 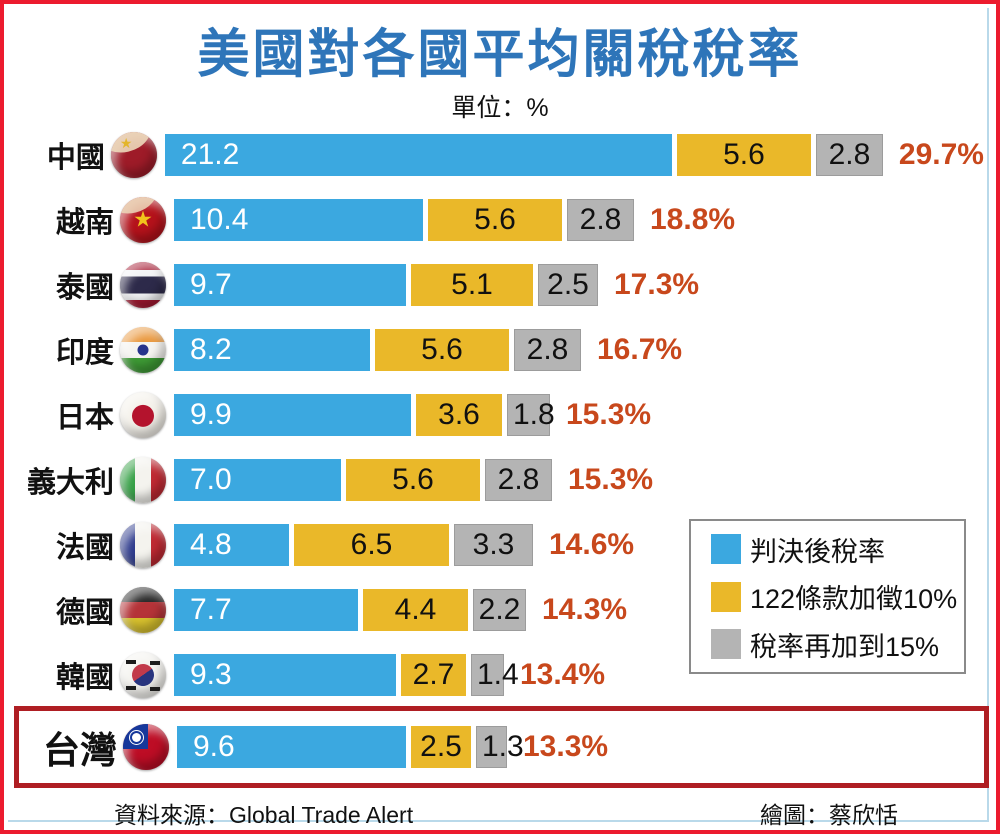 What do you see at coordinates (84, 677) in the screenshot?
I see `country-label: 韓國` at bounding box center [84, 677].